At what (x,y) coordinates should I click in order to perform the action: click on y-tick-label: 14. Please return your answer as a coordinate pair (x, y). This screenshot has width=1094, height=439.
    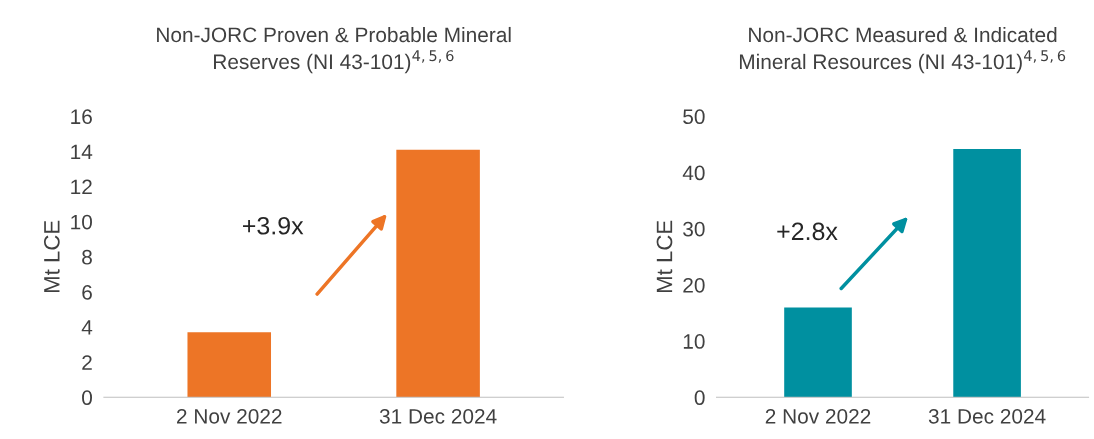
    Looking at the image, I should click on (82, 151).